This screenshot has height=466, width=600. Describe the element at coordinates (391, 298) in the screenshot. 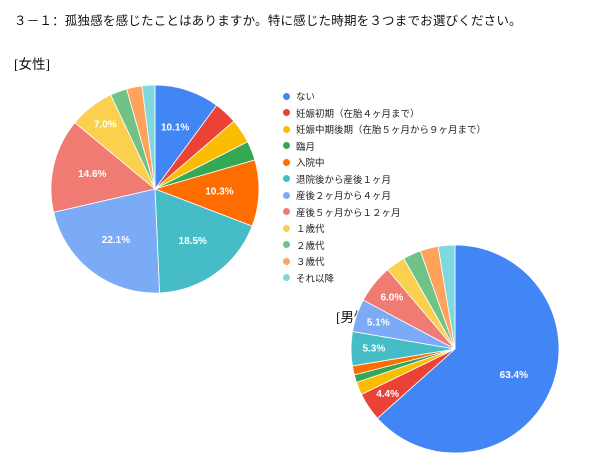

I see `pie-slice-label: 6.0%` at that location.